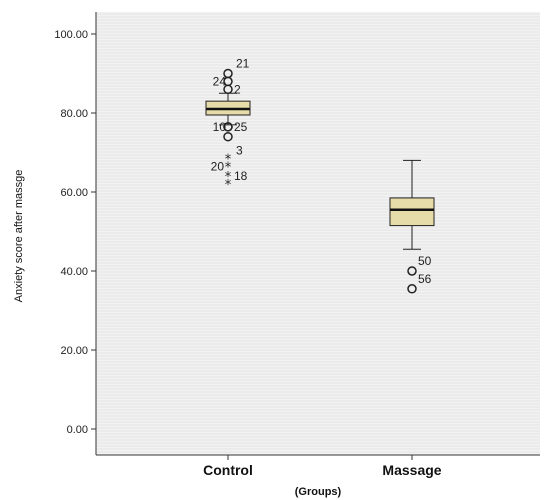 This screenshot has height=500, width=551. I want to click on y-tick-label: 100.00, so click(71, 35).